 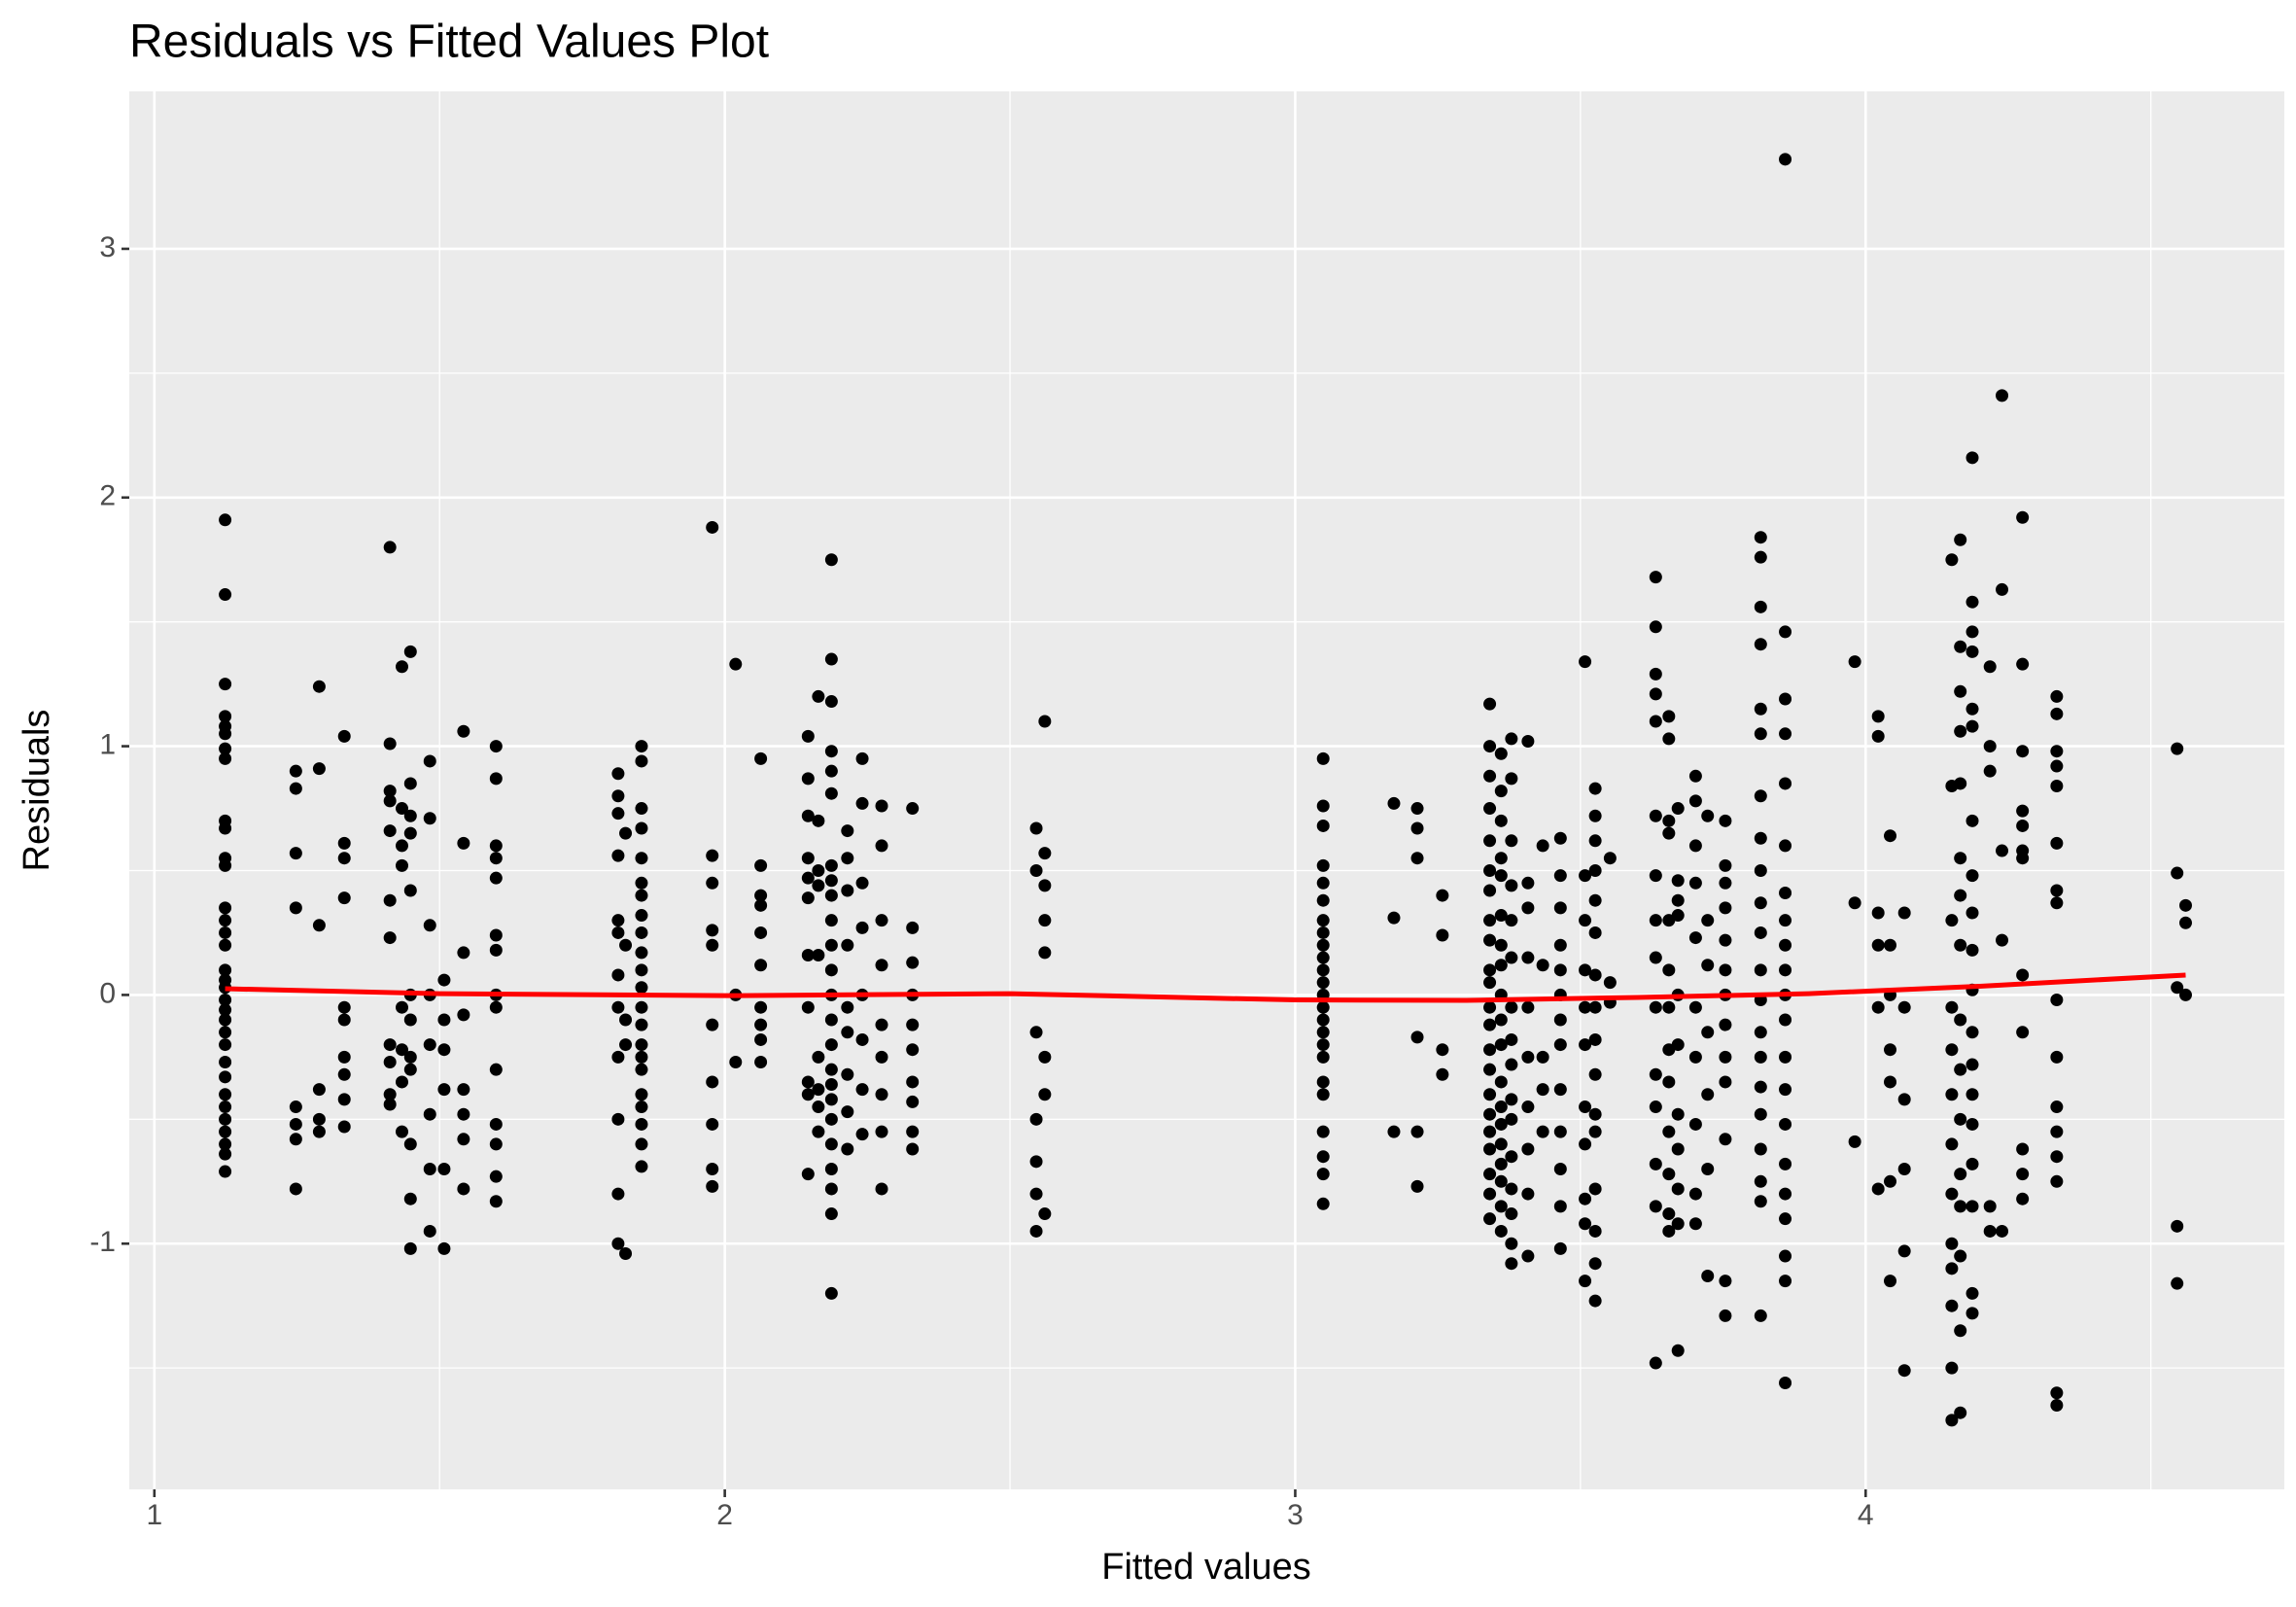 What do you see at coordinates (1205, 987) in the screenshot?
I see `smooth-line` at bounding box center [1205, 987].